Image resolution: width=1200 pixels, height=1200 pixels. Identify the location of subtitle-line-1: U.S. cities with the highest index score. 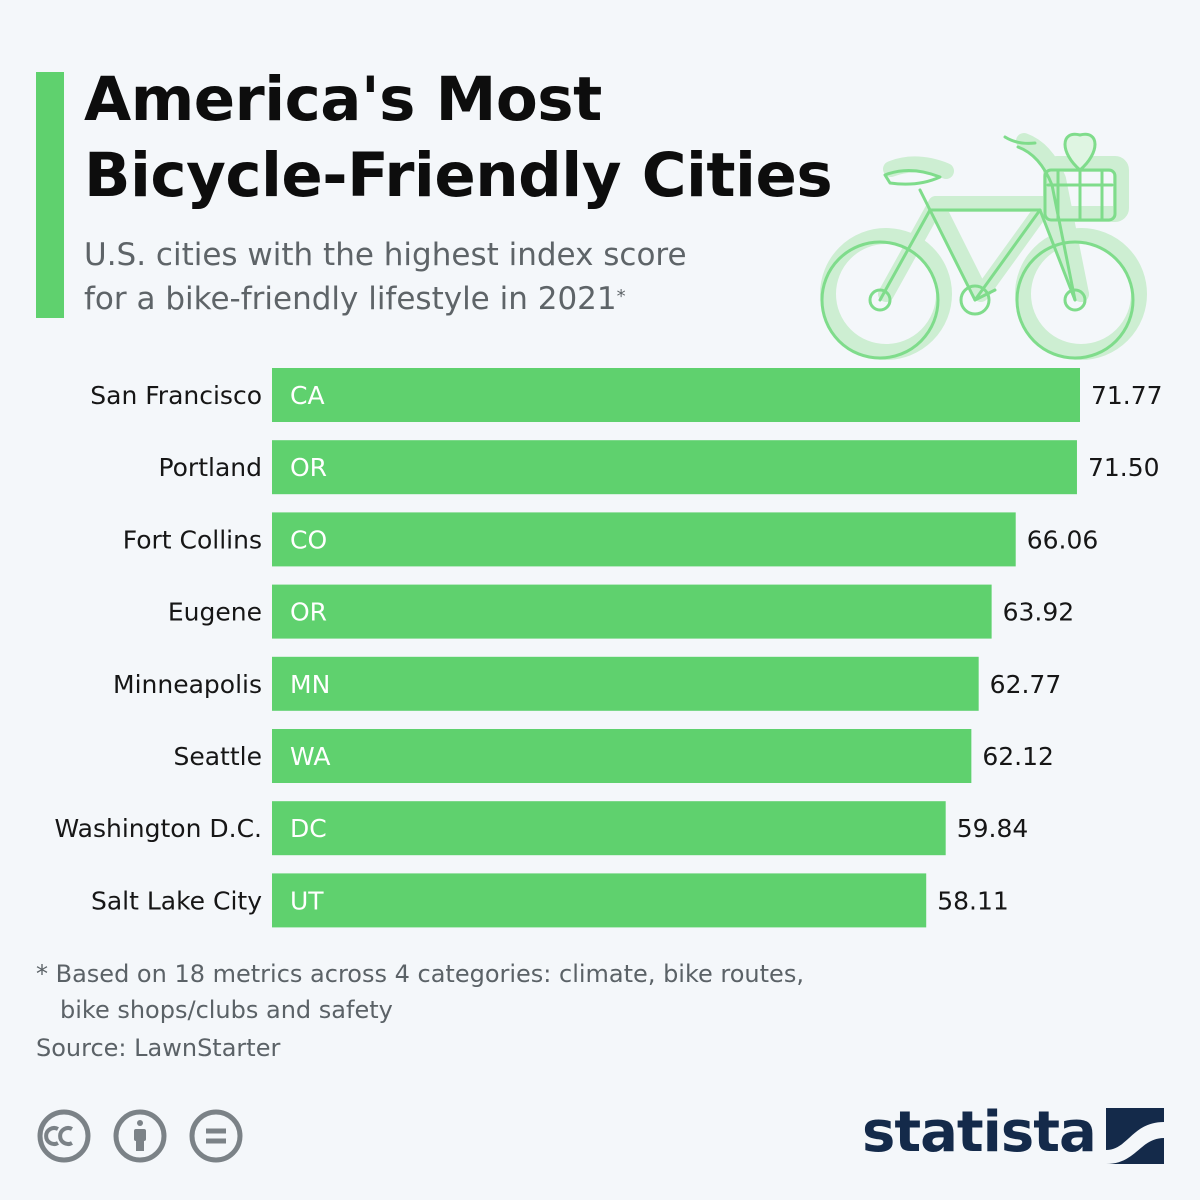
(385, 255).